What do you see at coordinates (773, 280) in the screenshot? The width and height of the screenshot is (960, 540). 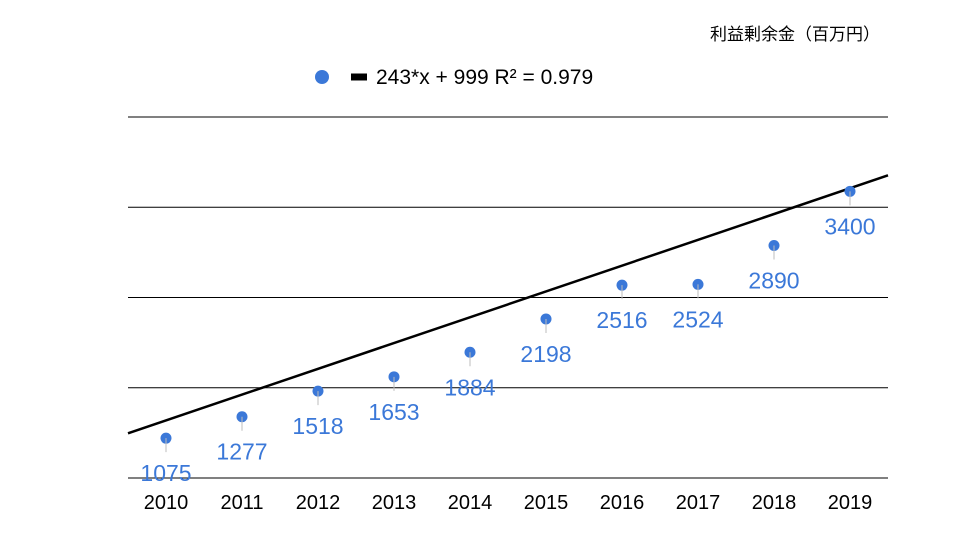 I see `data-label: 2890` at bounding box center [773, 280].